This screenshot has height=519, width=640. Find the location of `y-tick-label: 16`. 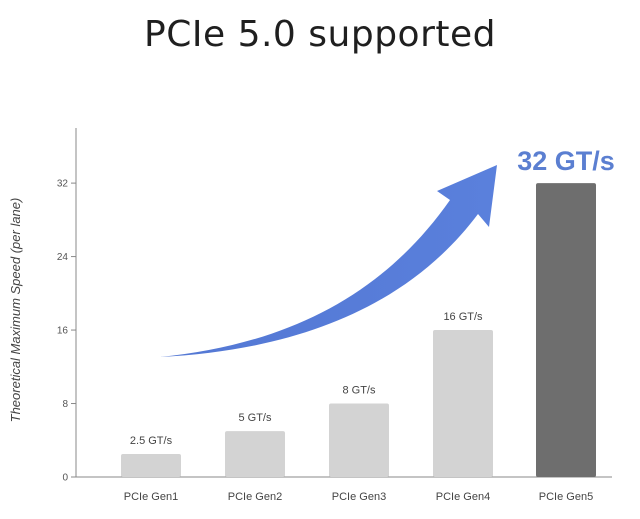

y-tick-label: 16 is located at coordinates (63, 331).